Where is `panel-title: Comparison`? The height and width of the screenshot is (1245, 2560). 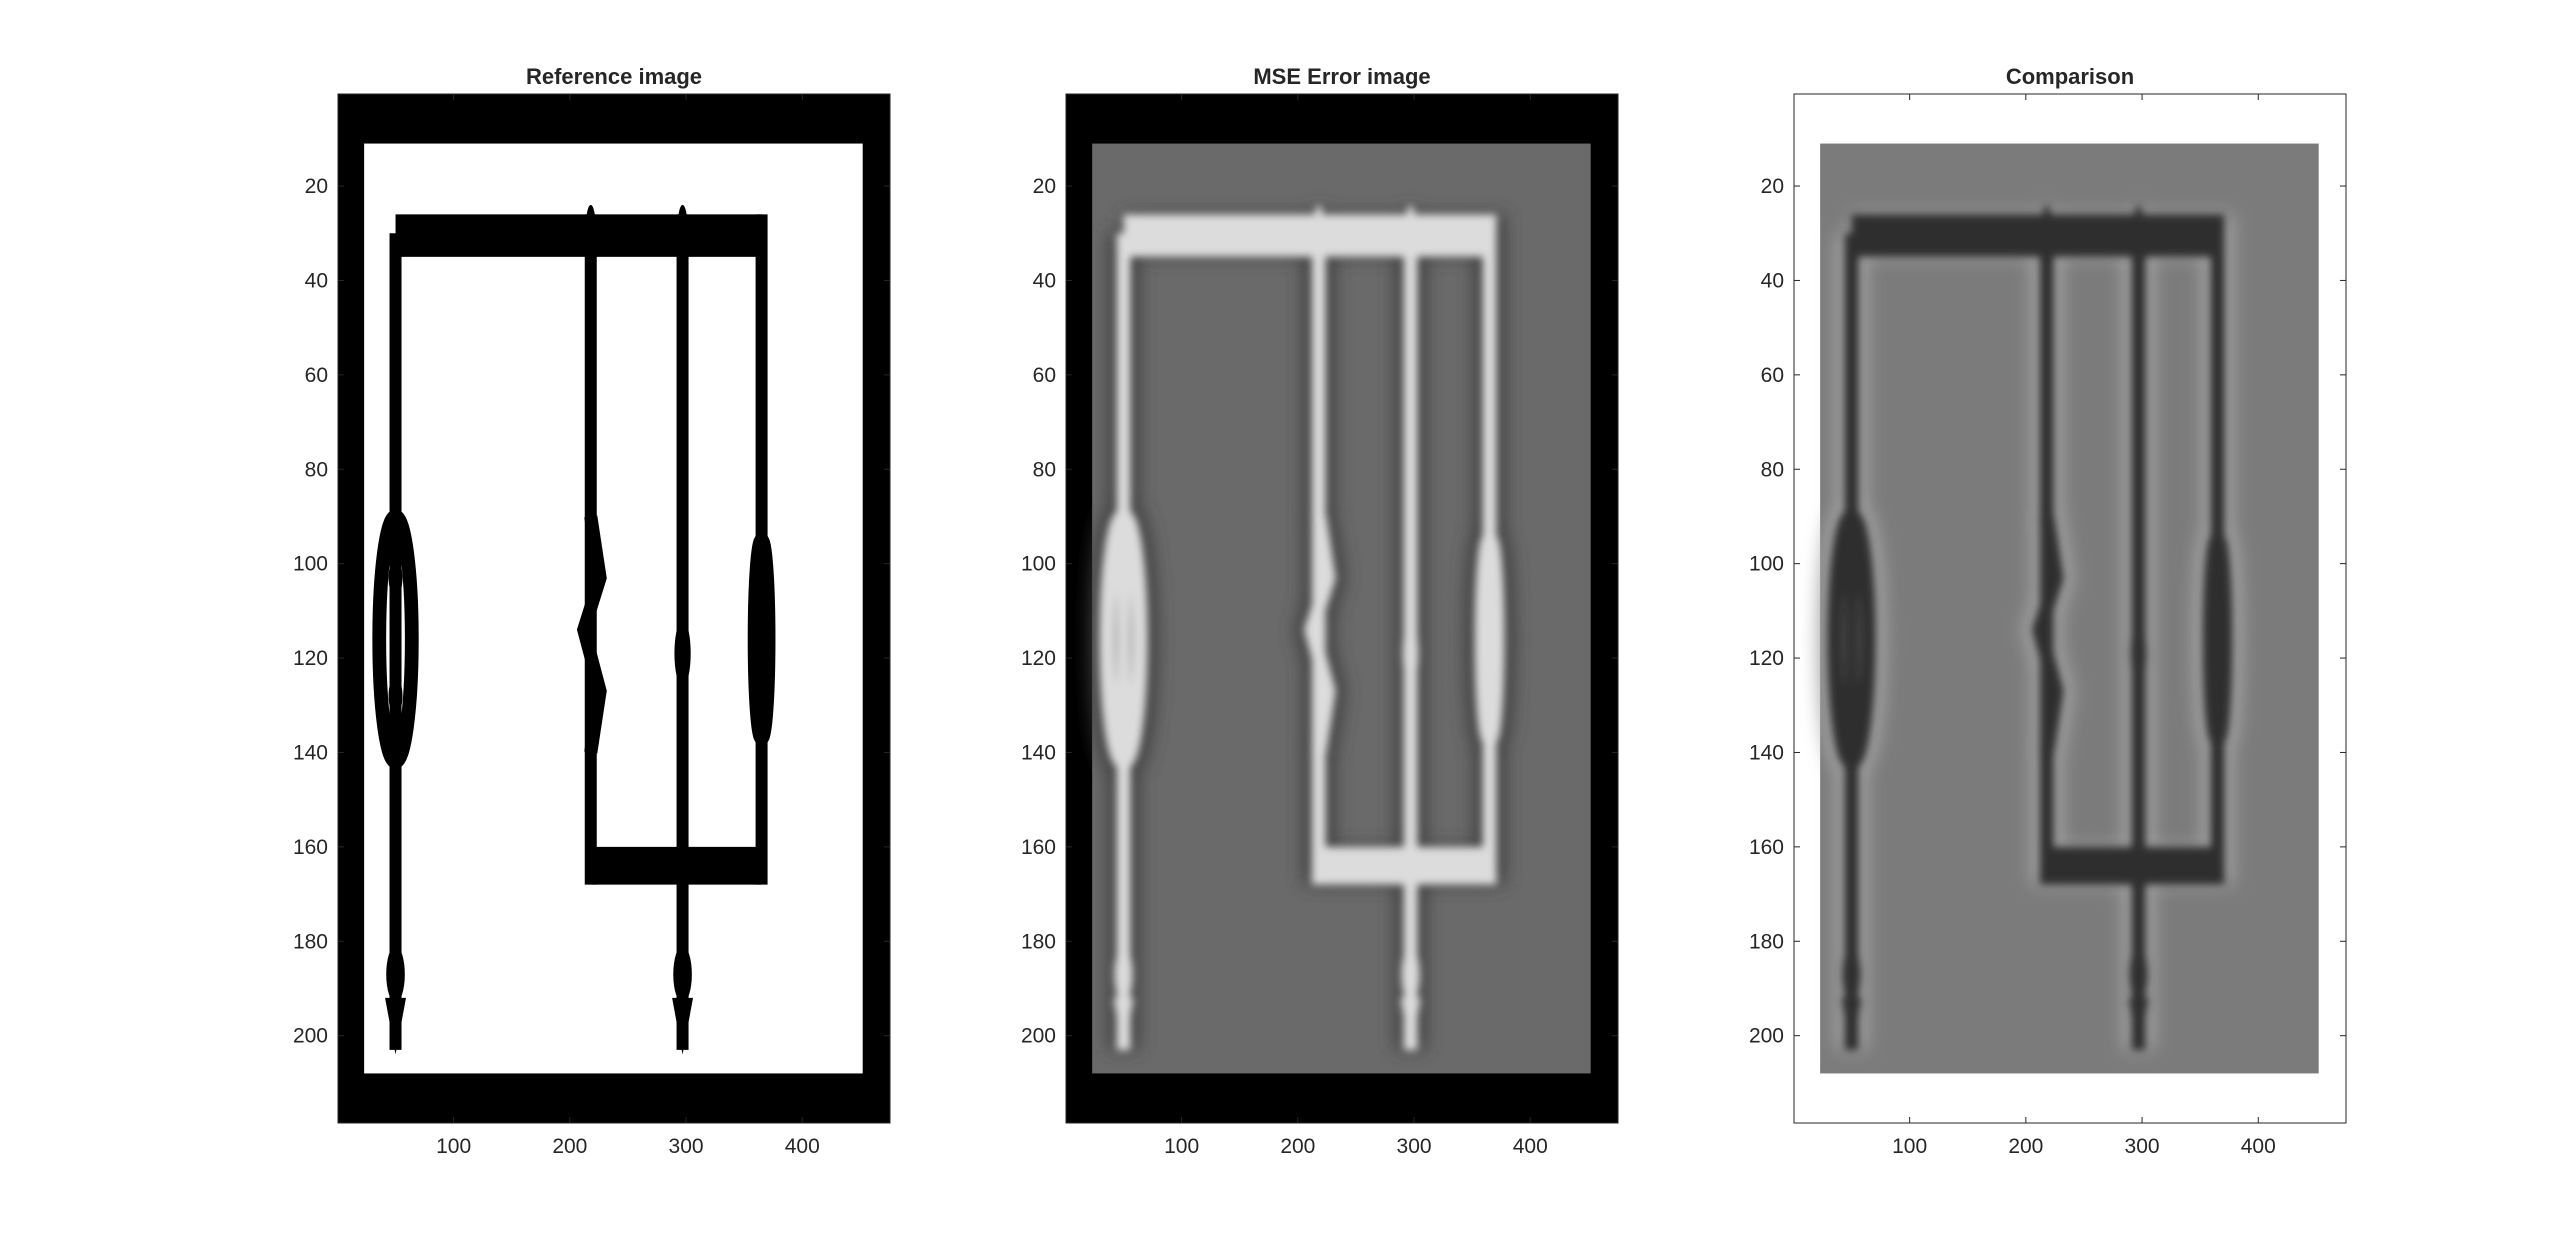 panel-title: Comparison is located at coordinates (2070, 76).